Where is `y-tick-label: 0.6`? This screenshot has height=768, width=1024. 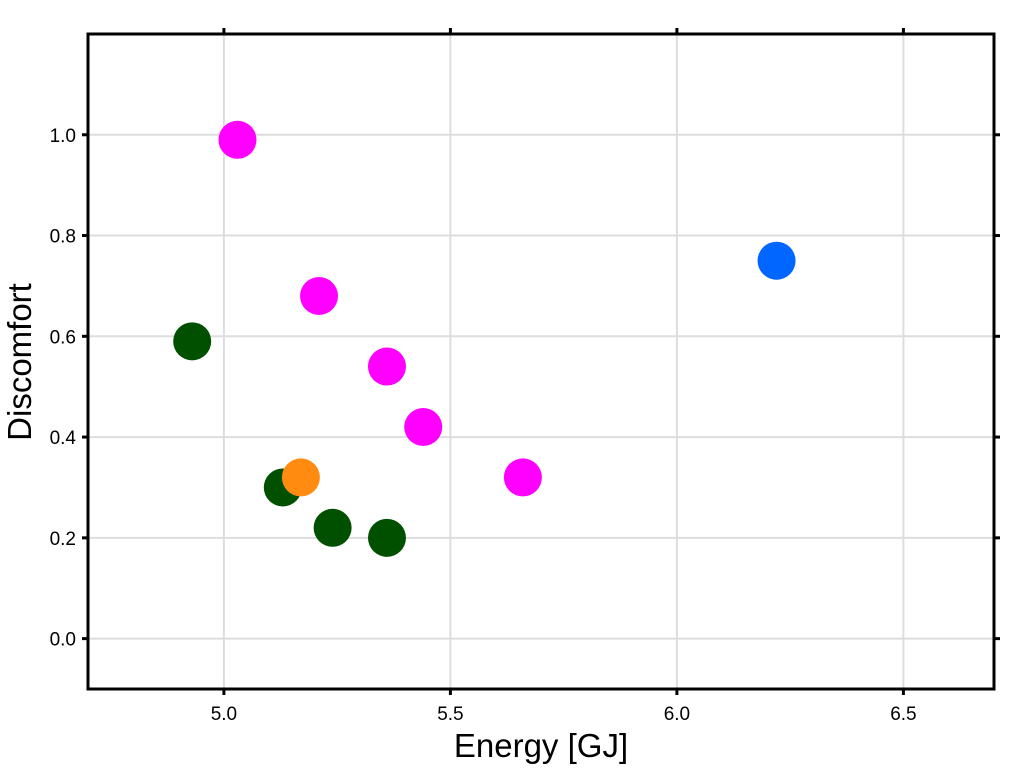
y-tick-label: 0.6 is located at coordinates (63, 337).